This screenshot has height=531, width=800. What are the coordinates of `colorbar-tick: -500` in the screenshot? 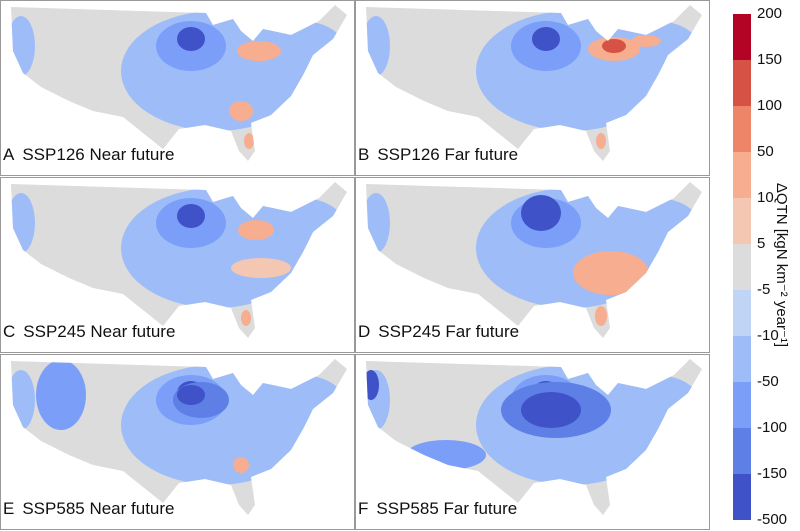 It's located at (772, 519).